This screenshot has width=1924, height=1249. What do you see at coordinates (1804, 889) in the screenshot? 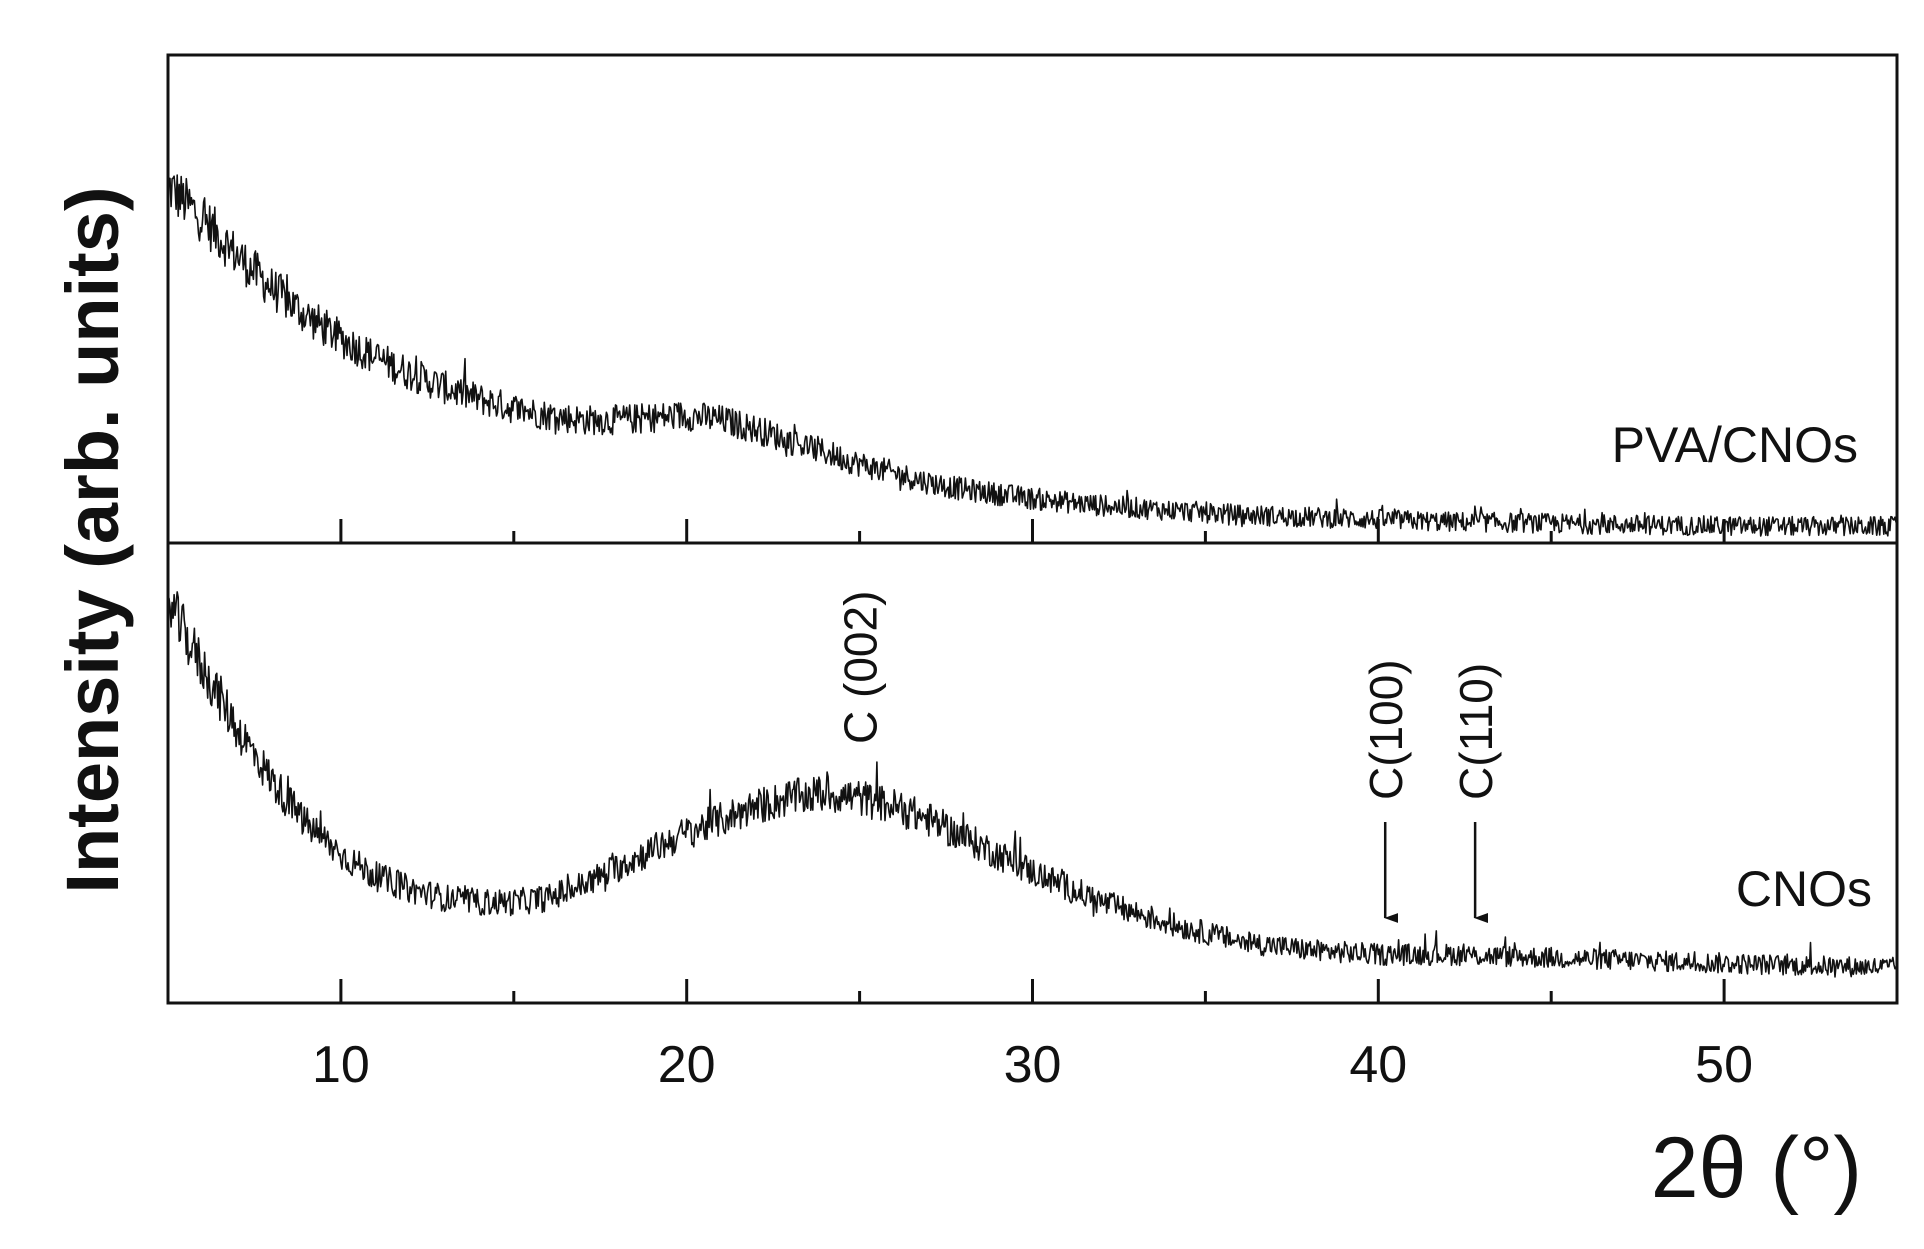
I see `series-label-bottom: CNOs` at bounding box center [1804, 889].